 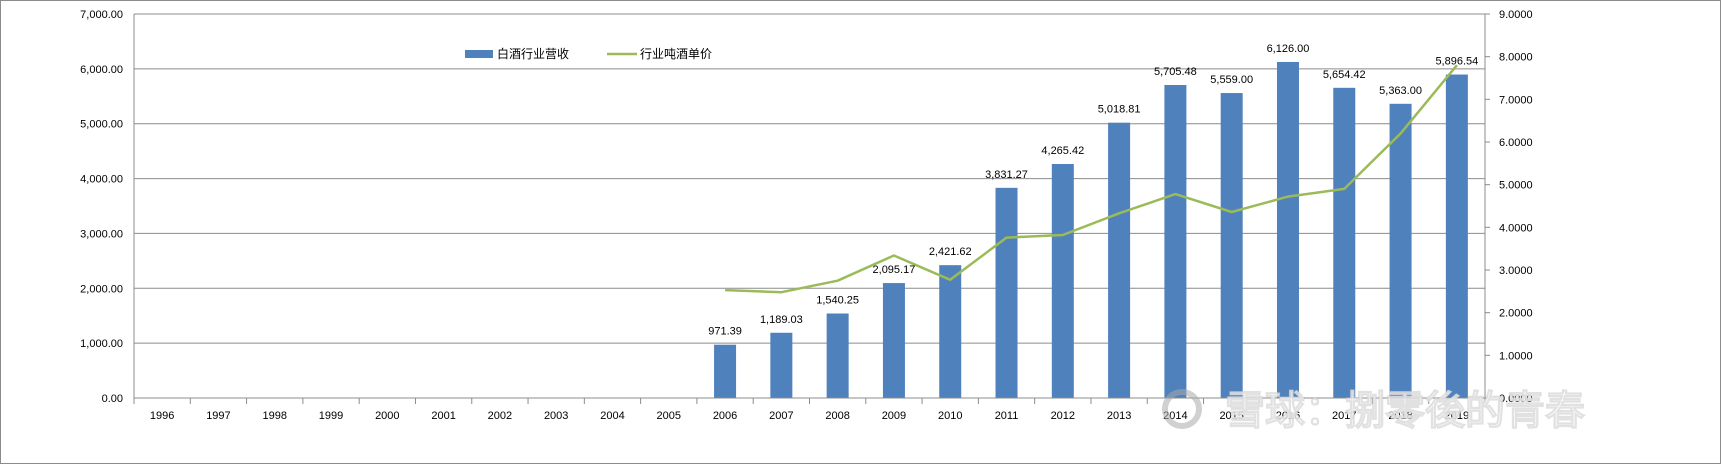 I want to click on x-tick-label: 1997, so click(x=218, y=416).